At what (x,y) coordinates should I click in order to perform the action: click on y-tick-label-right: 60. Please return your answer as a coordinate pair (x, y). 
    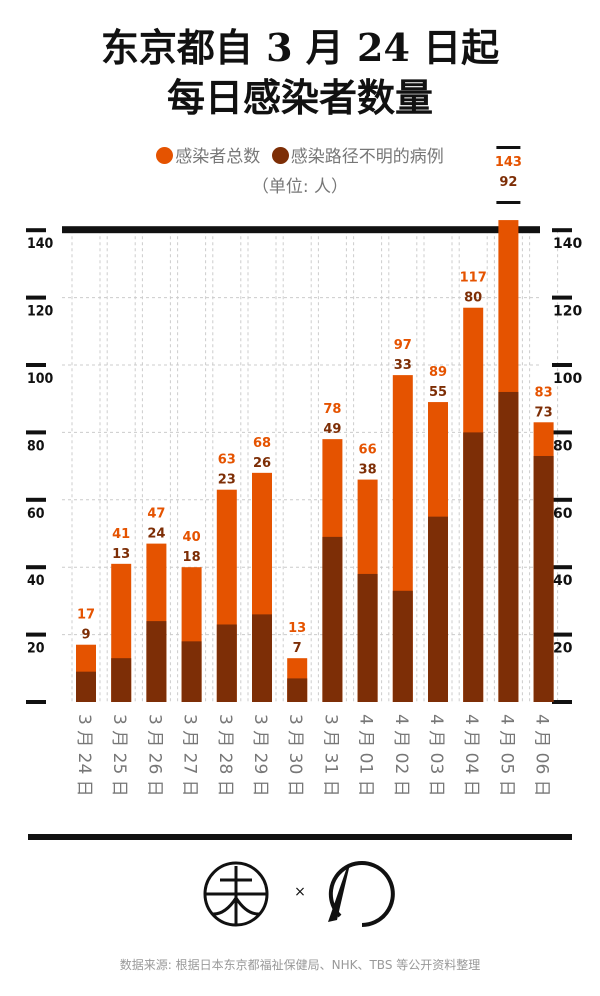
    Looking at the image, I should click on (563, 514).